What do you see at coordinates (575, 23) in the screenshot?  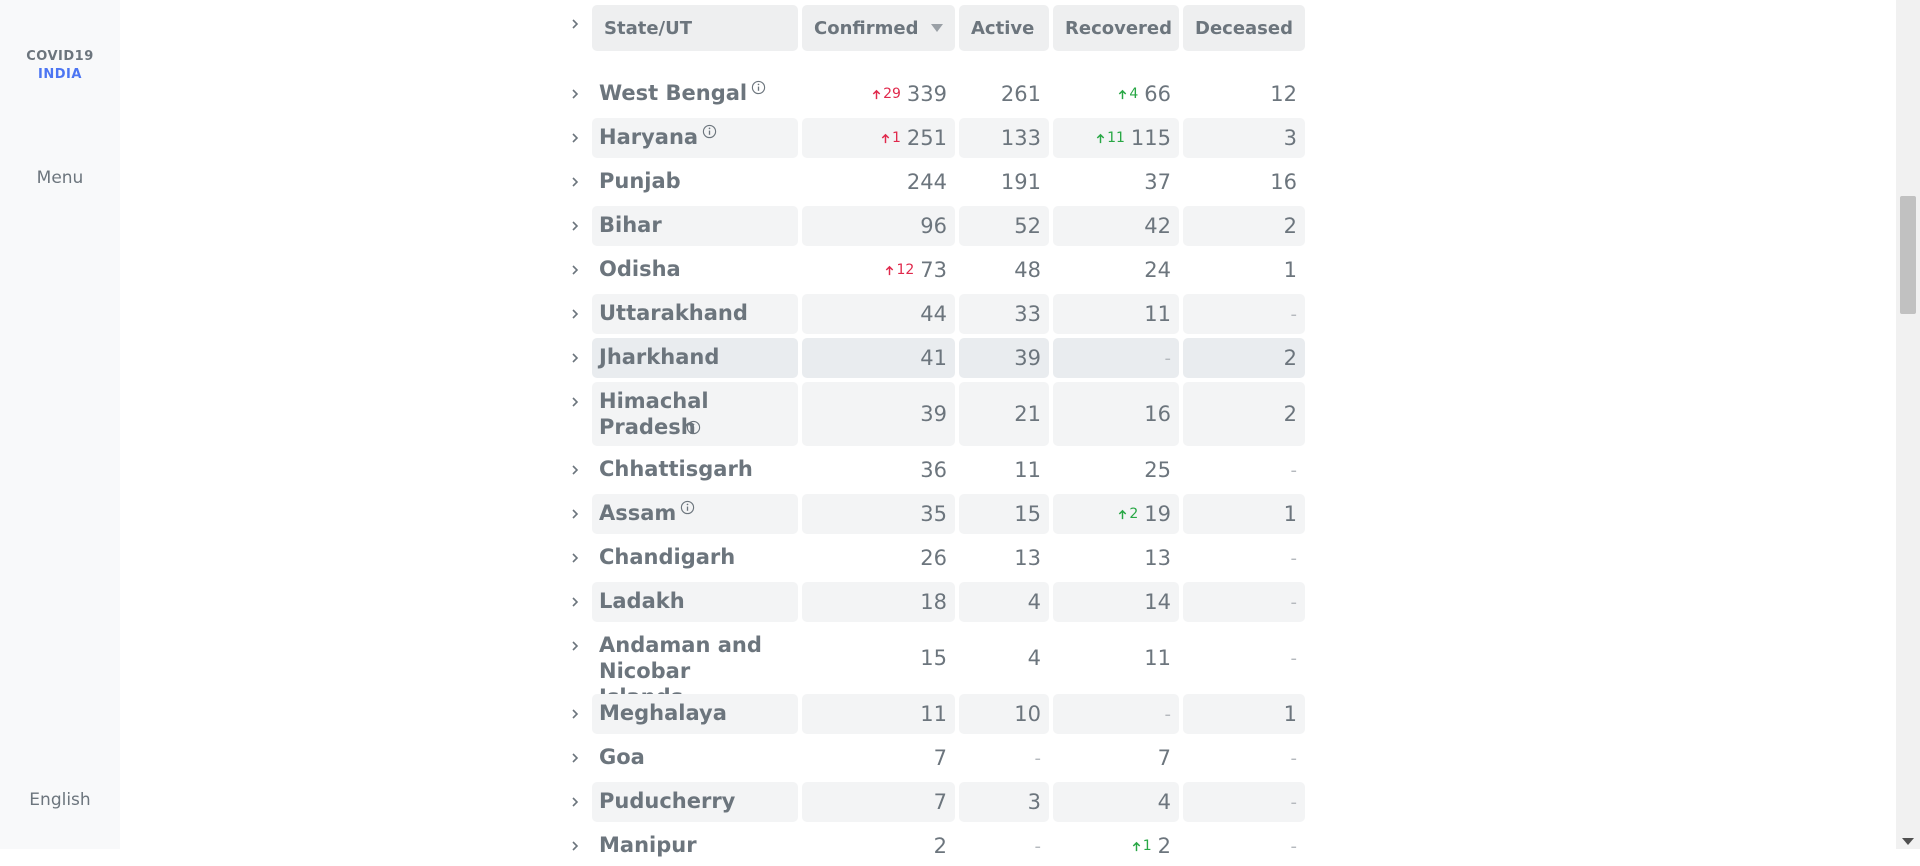 I see `chevron-right-icon` at bounding box center [575, 23].